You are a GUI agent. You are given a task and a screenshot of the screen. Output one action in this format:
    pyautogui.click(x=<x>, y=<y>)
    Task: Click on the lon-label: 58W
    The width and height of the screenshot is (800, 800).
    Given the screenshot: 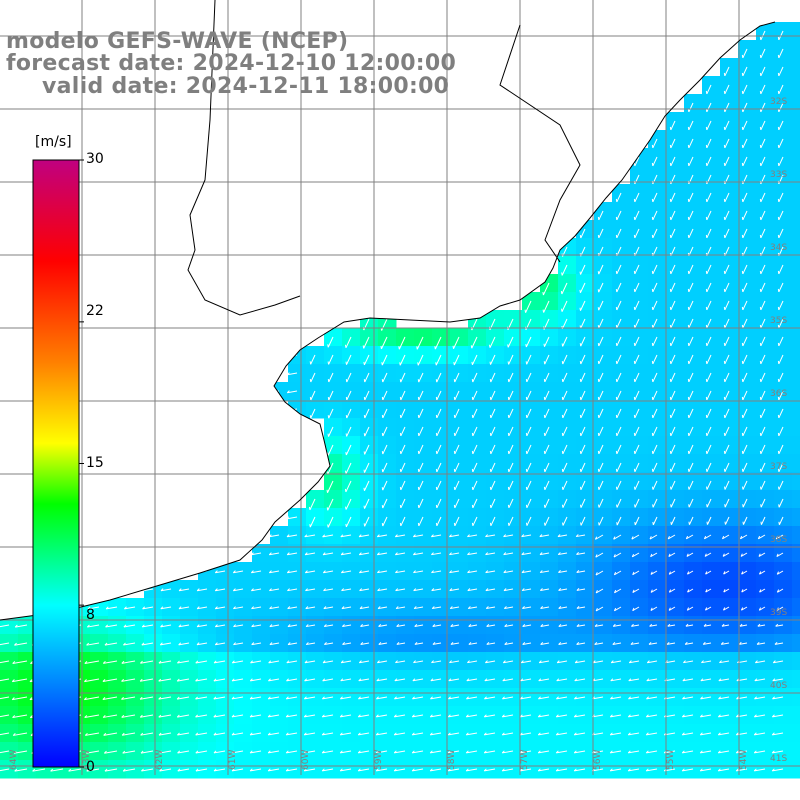 What is the action you would take?
    pyautogui.click(x=452, y=760)
    